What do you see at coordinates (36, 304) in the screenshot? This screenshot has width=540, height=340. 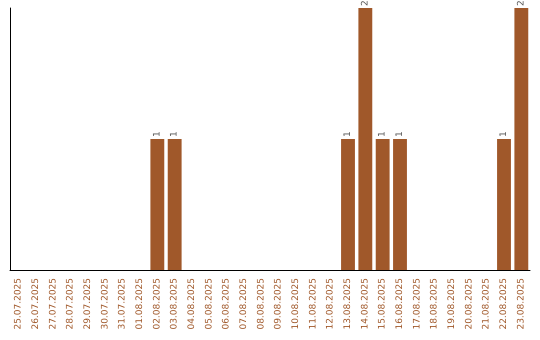 I see `x-tick-label: 26.07.2025` at bounding box center [36, 304].